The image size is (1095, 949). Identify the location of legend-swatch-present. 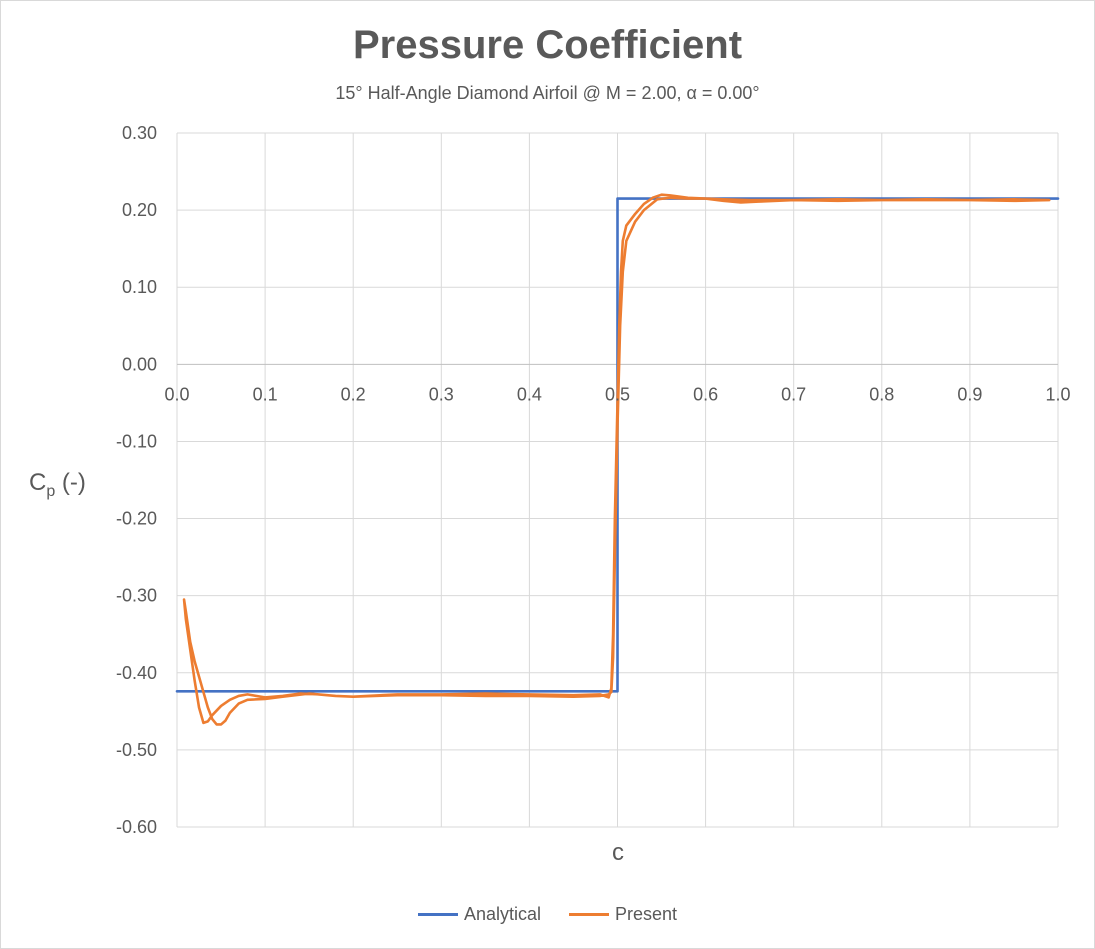
(589, 914).